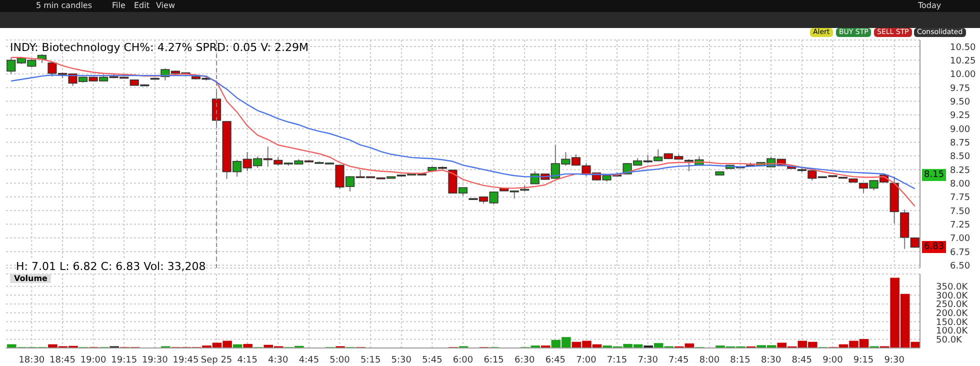  I want to click on y-tick-label: 350.0K, so click(952, 287).